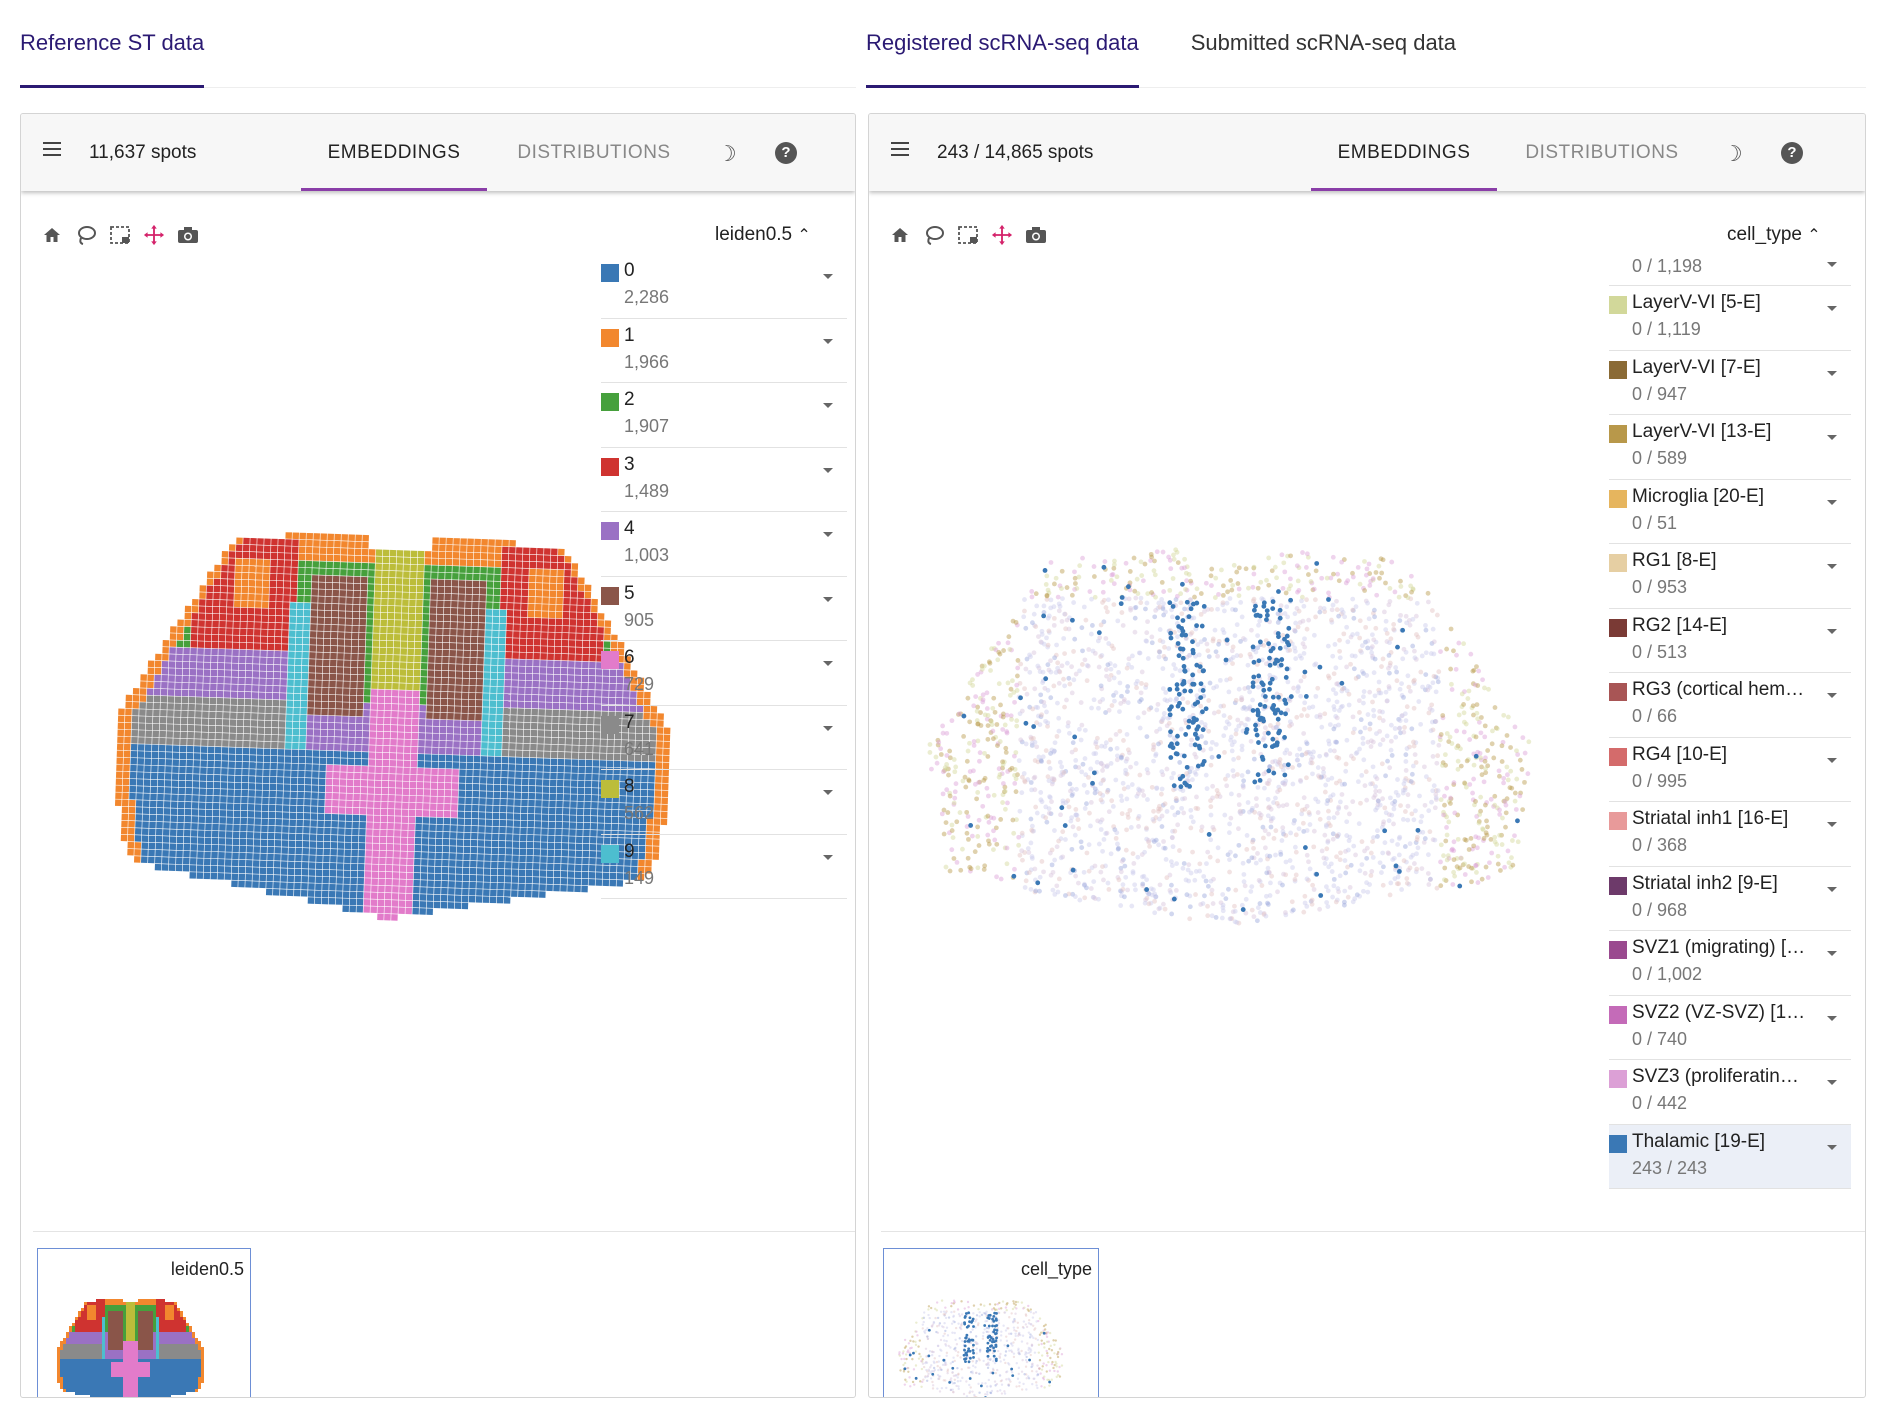  I want to click on legend-item: 1 1,966, so click(724, 351).